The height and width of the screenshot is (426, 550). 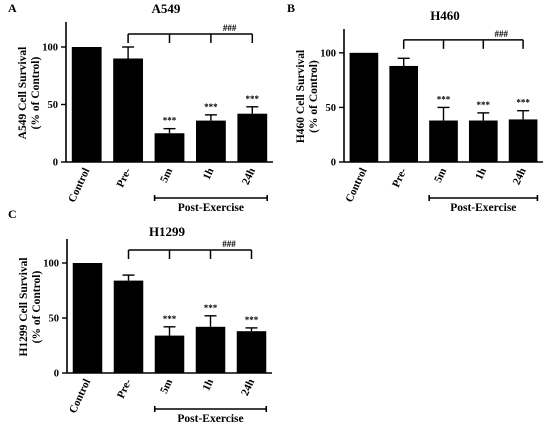 What do you see at coordinates (291, 8) in the screenshot?
I see `panel-letter: B` at bounding box center [291, 8].